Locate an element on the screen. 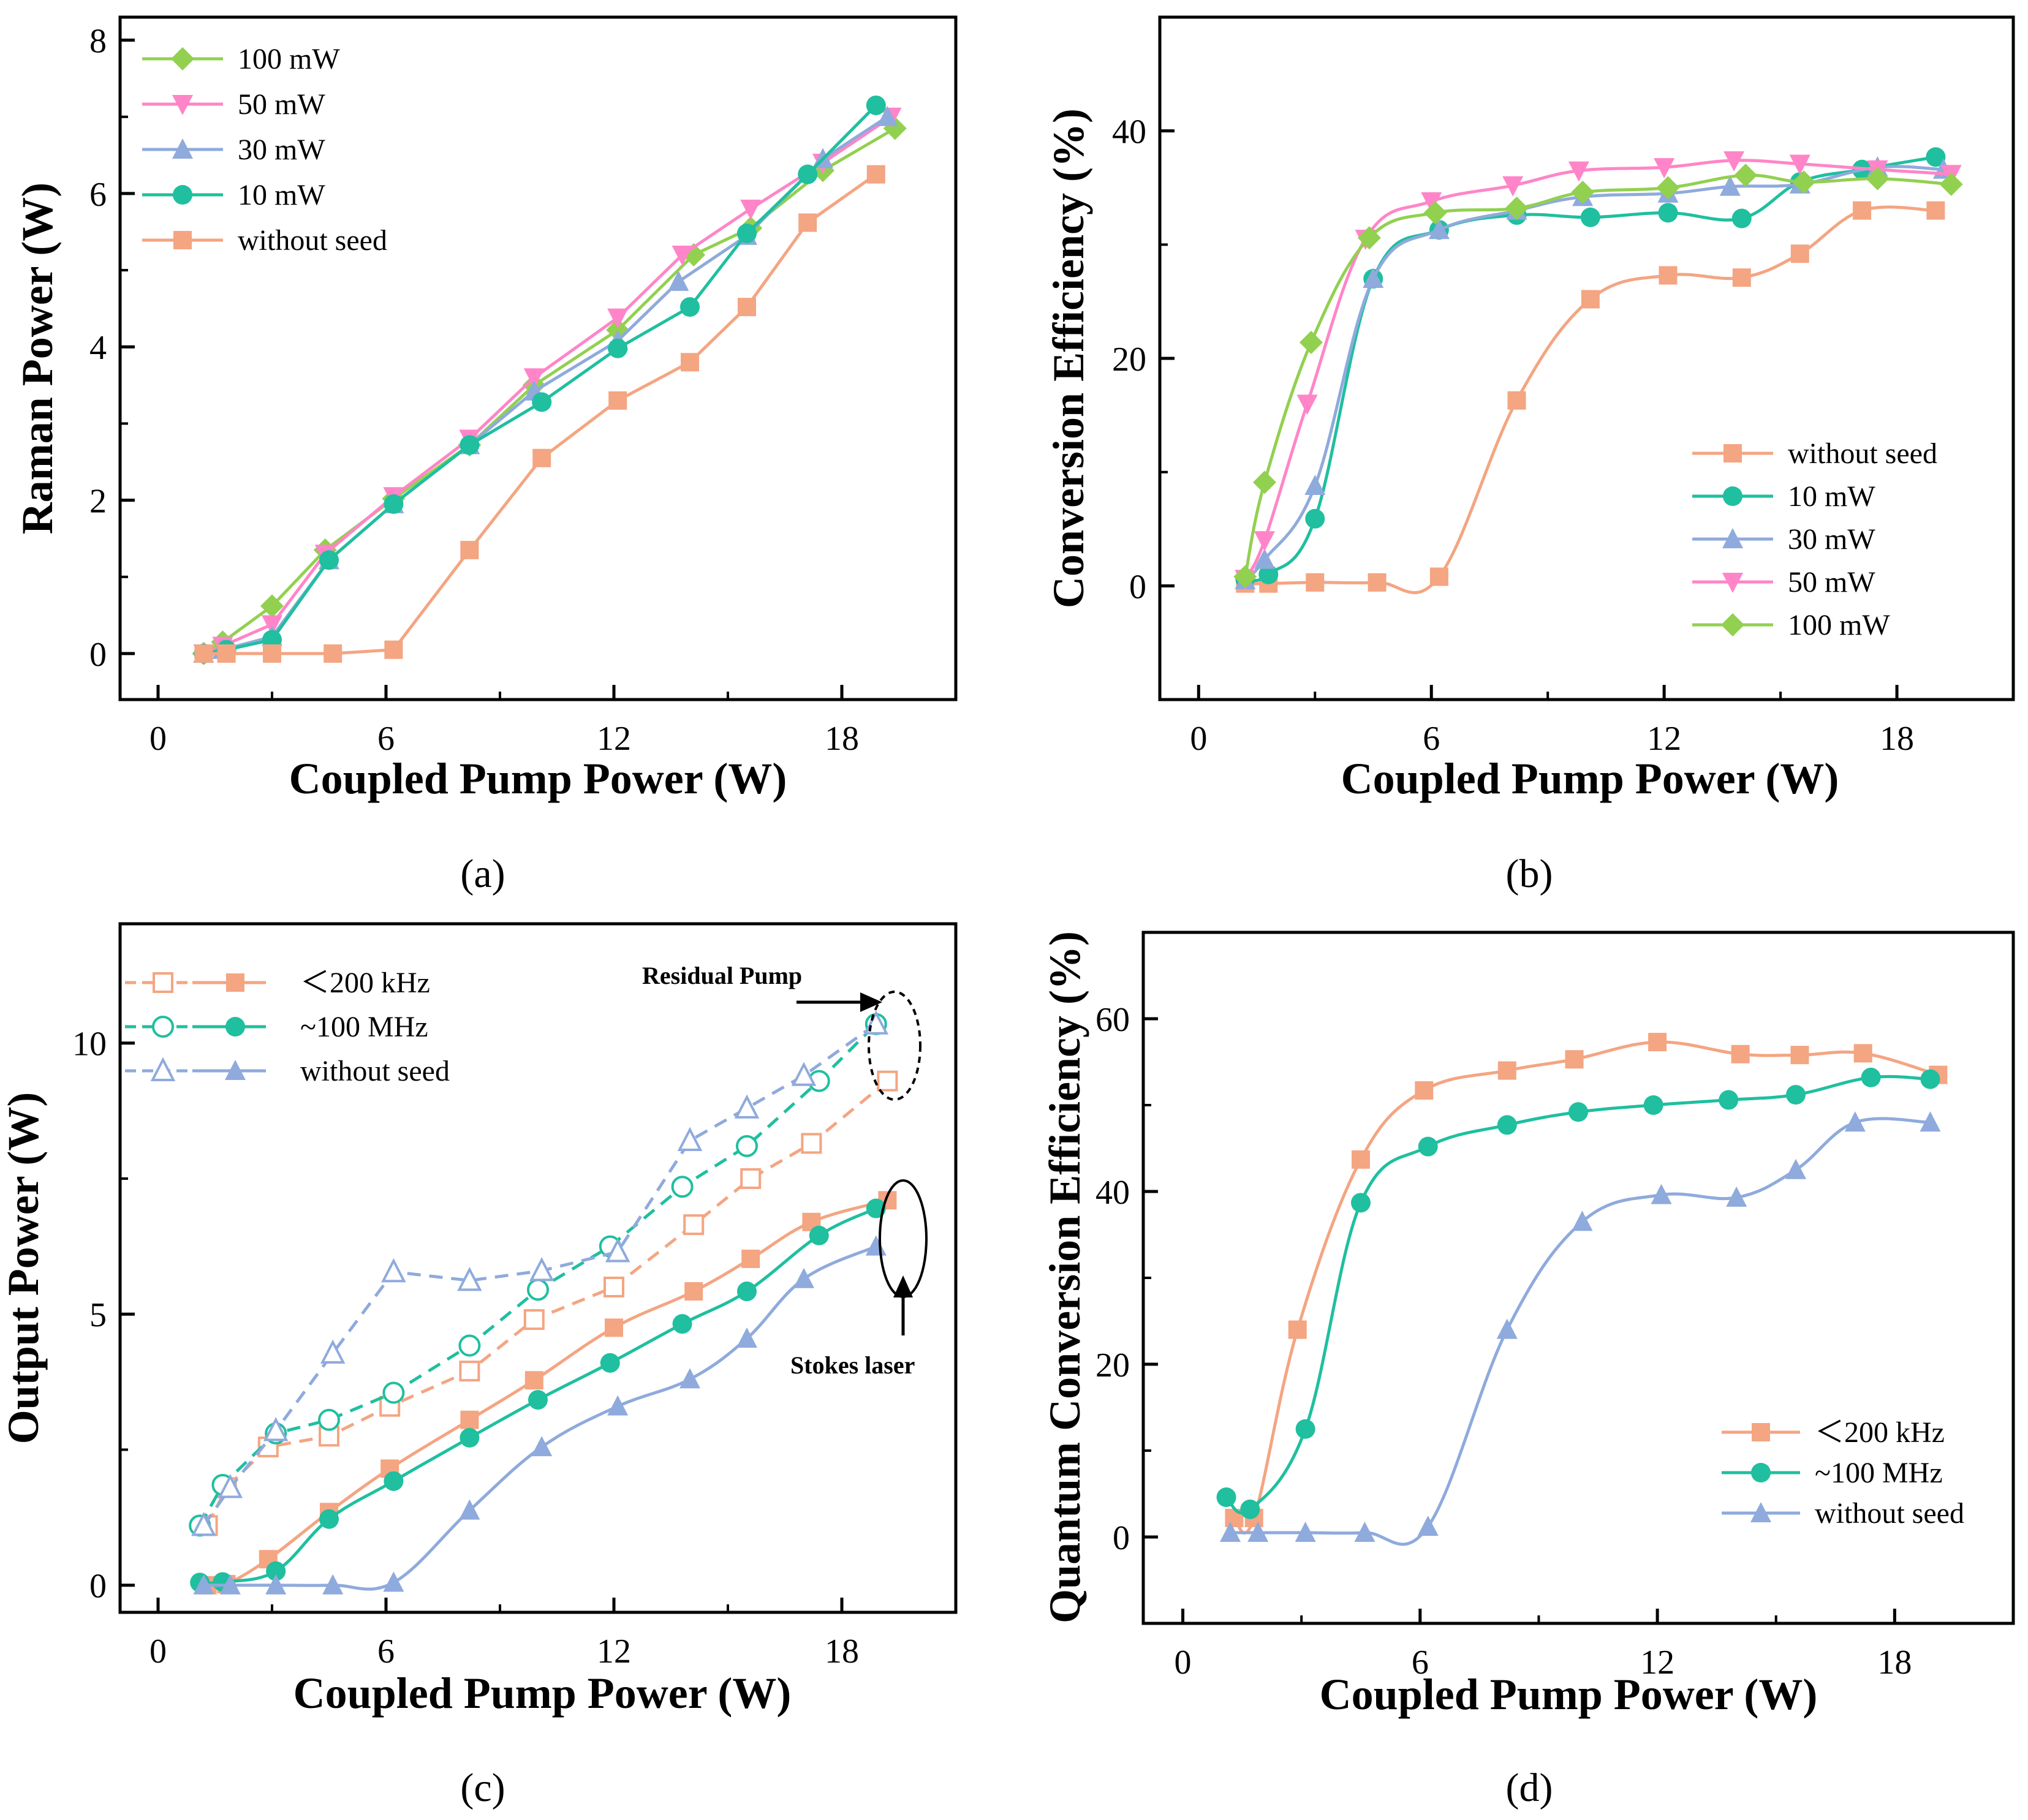 Image resolution: width=2028 pixels, height=1820 pixels. y-axis-title-c: Output Power (W) is located at coordinates (24, 1268).